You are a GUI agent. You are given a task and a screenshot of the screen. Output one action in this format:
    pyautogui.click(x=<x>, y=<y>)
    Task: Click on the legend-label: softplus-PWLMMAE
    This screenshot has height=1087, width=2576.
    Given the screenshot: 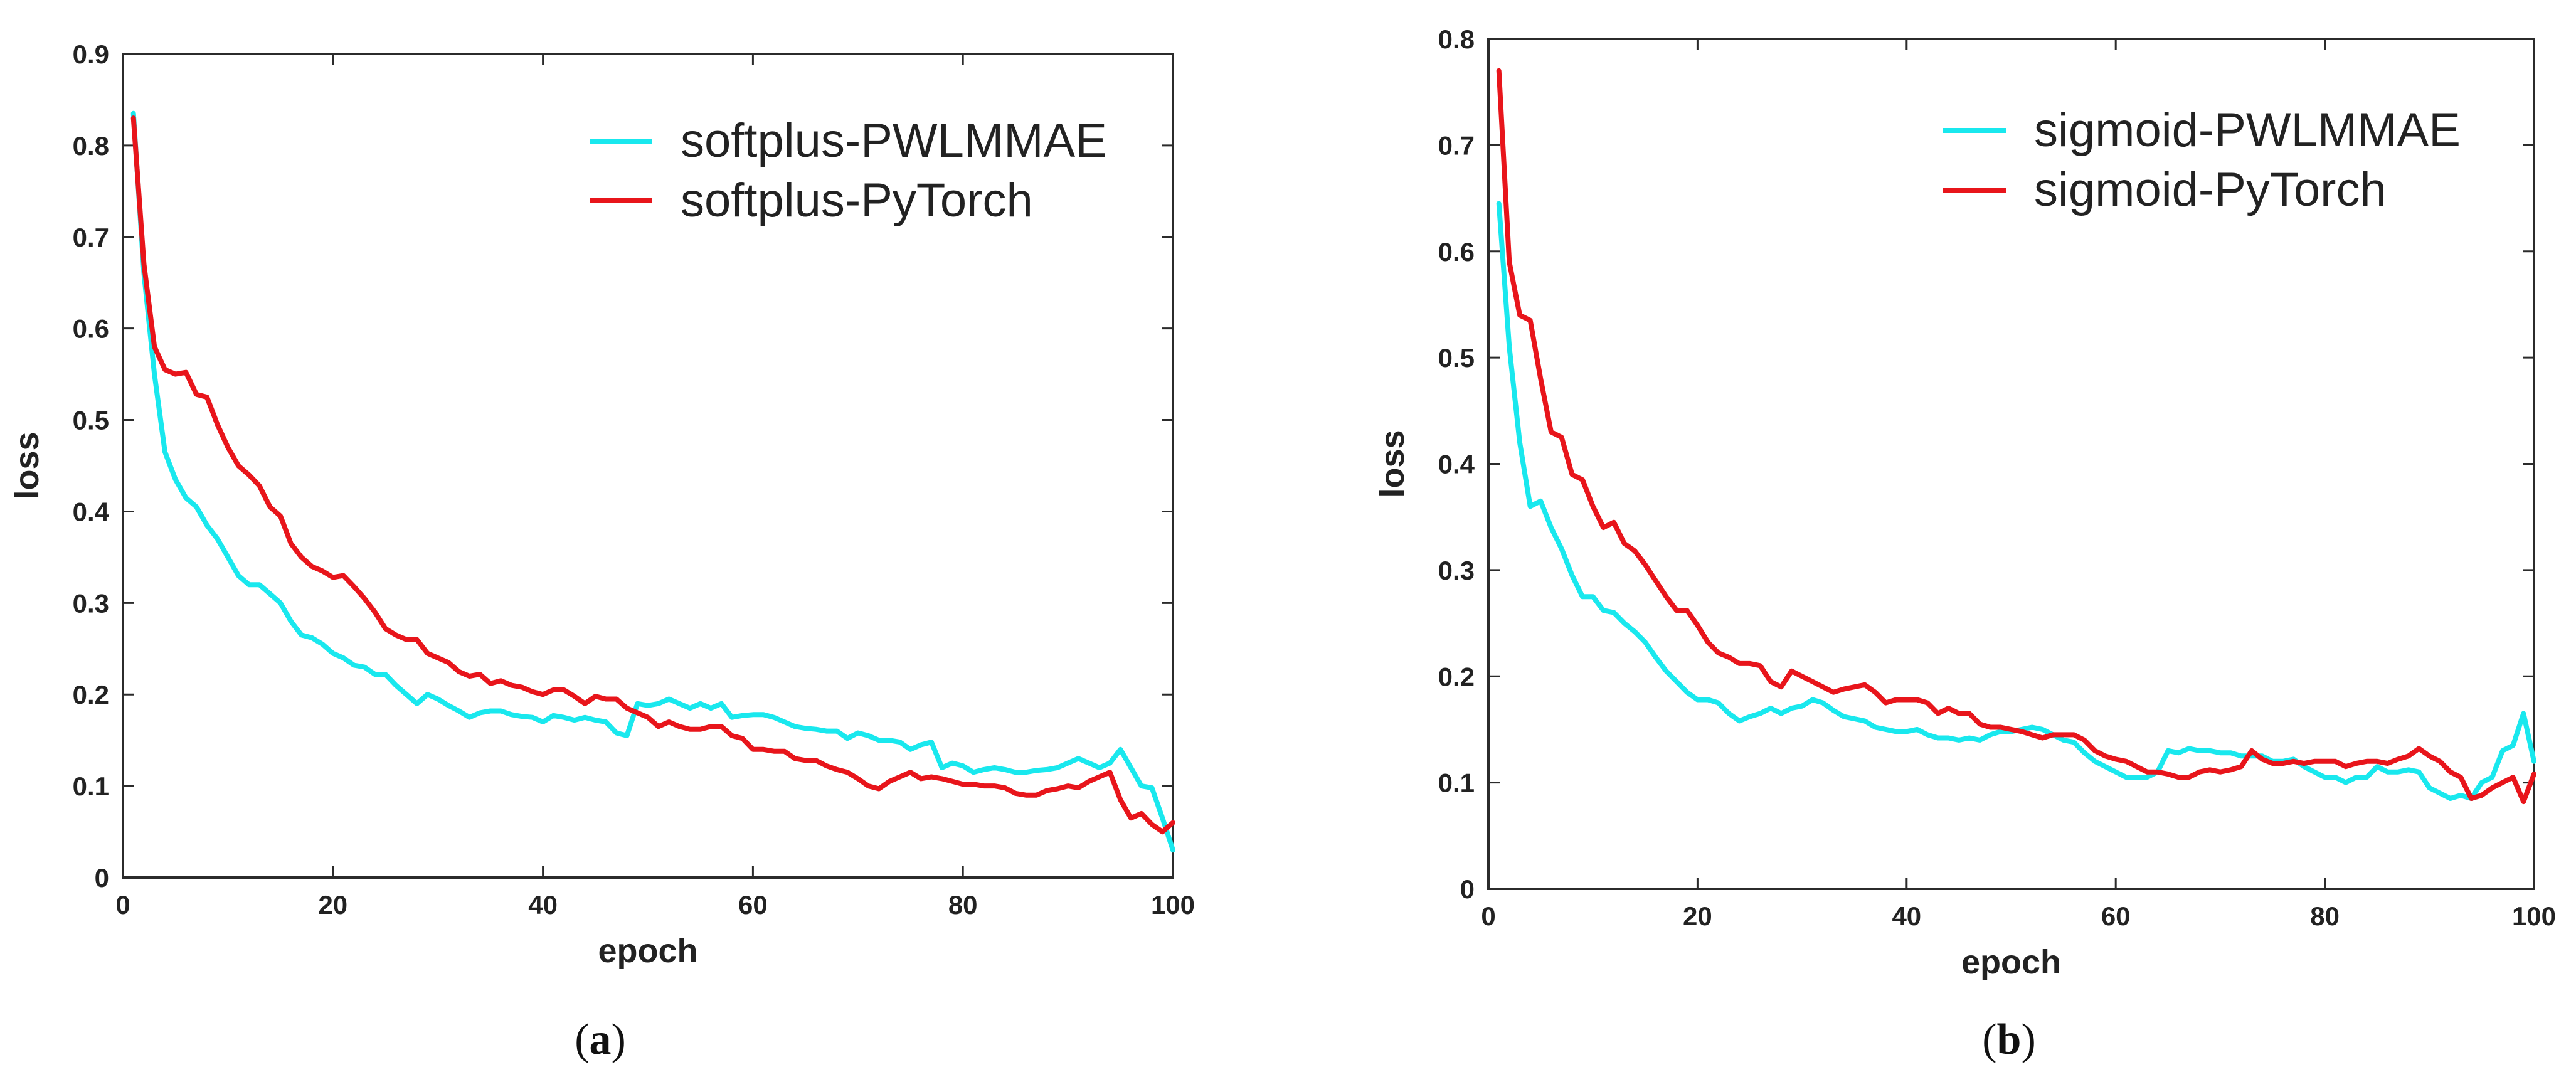 What is the action you would take?
    pyautogui.click(x=894, y=140)
    